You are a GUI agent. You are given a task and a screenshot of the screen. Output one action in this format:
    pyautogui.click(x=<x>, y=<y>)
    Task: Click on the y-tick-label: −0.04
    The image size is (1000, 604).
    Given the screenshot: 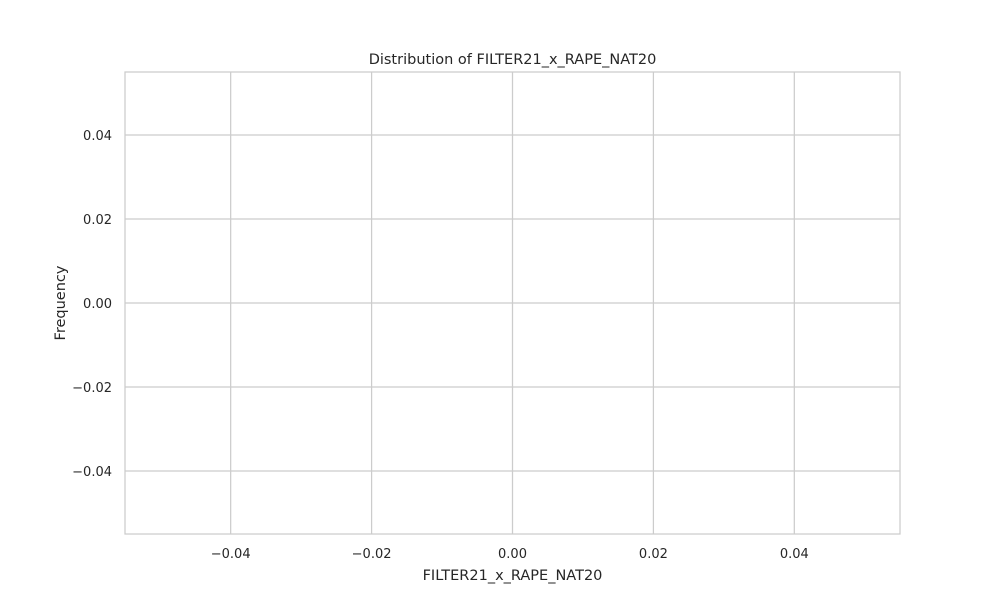 What is the action you would take?
    pyautogui.click(x=92, y=472)
    